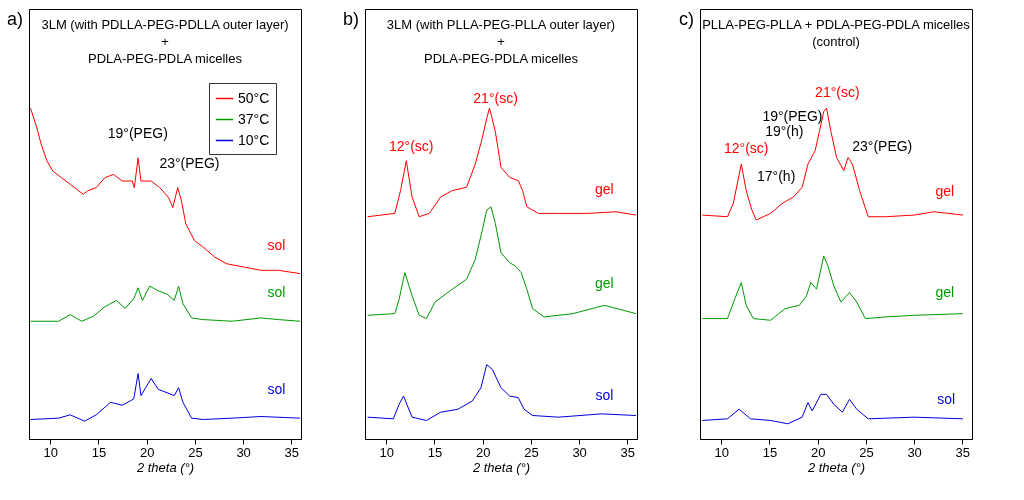 Image resolution: width=1024 pixels, height=500 pixels. What do you see at coordinates (836, 33) in the screenshot?
I see `chart-title: PLLA-PEG-PLLA + PDLA-PEG-PDLA micelles (control)` at bounding box center [836, 33].